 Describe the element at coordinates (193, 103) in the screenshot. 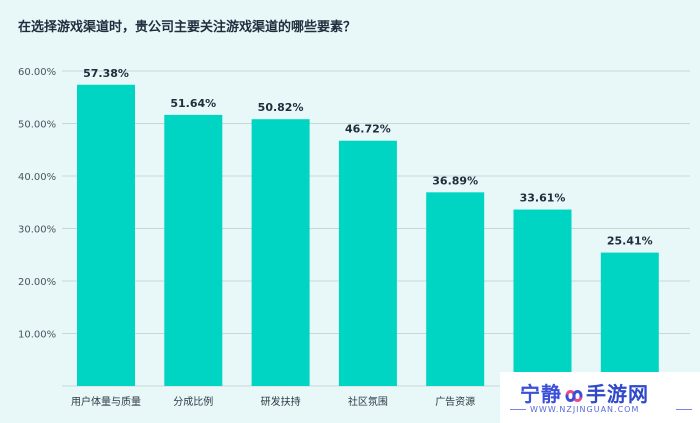

I see `value-label: 51.64%` at that location.